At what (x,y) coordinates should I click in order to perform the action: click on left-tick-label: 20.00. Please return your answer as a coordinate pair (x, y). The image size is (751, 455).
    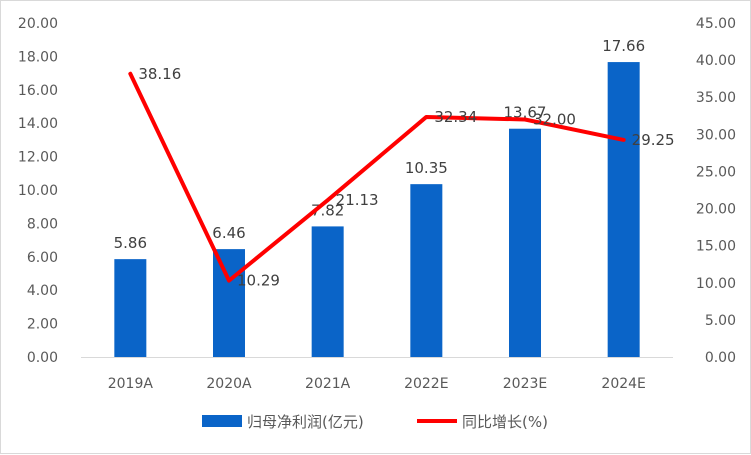
    Looking at the image, I should click on (38, 24).